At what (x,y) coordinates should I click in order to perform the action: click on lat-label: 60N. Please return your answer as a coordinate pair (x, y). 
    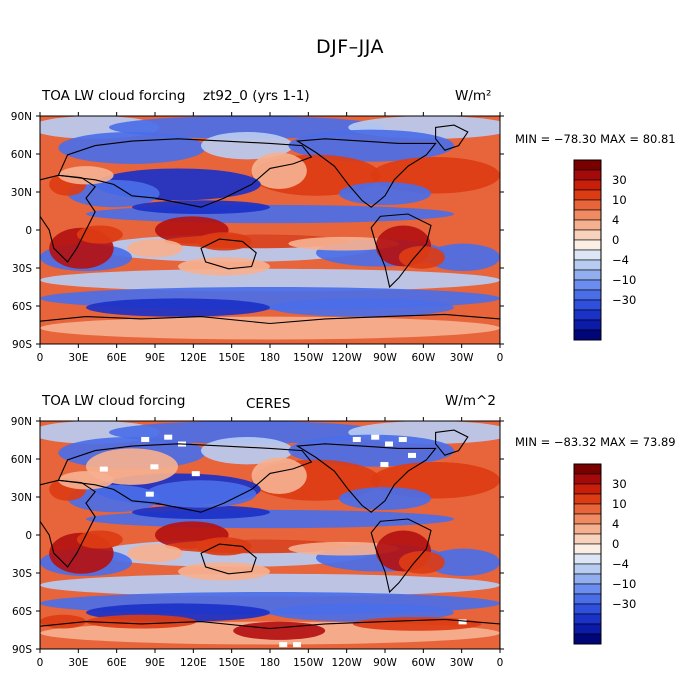
    Looking at the image, I should click on (21, 155).